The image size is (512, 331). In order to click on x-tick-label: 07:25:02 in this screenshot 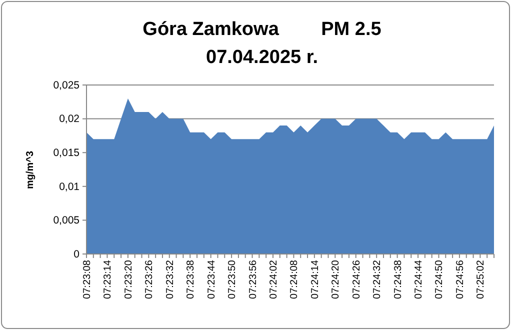, I will do `click(481, 279)`.